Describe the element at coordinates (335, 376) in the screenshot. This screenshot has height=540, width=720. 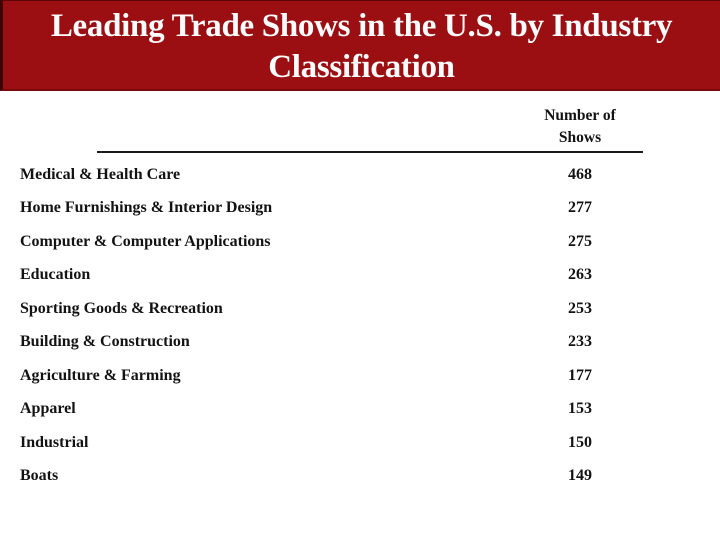
I see `table-row: Agriculture & Farming 177` at that location.